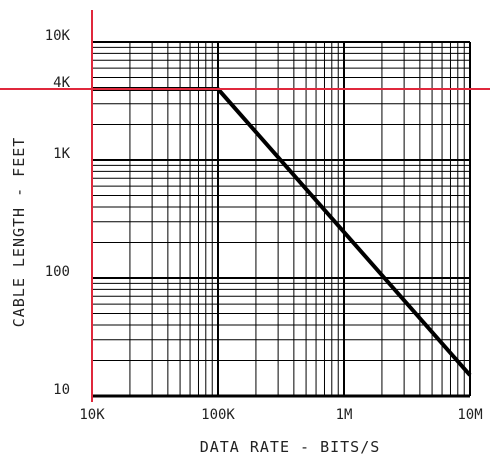  What do you see at coordinates (61, 154) in the screenshot?
I see `y-tick-label: 1K` at bounding box center [61, 154].